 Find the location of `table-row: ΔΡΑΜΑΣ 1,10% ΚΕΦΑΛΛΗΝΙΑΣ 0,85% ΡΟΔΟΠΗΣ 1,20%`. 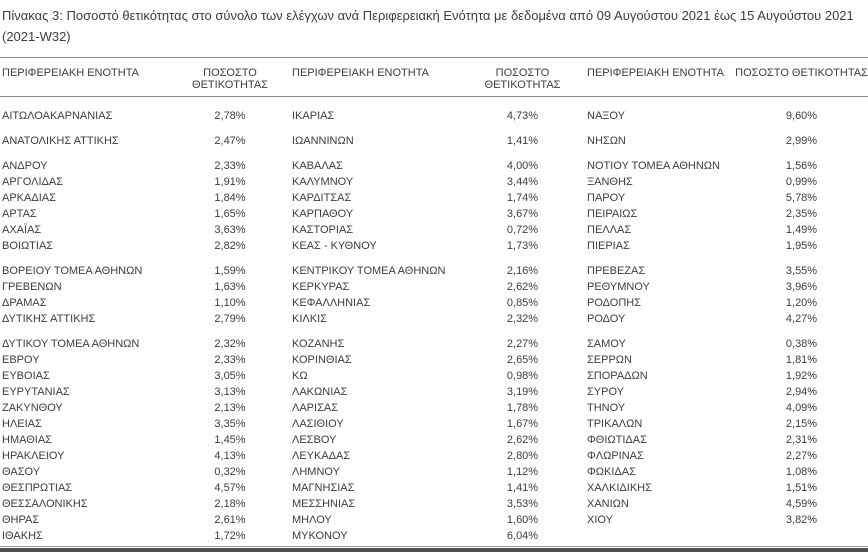

table-row: ΔΡΑΜΑΣ 1,10% ΚΕΦΑΛΛΗΝΙΑΣ 0,85% ΡΟΔΟΠΗΣ 1,20% is located at coordinates (434, 303).